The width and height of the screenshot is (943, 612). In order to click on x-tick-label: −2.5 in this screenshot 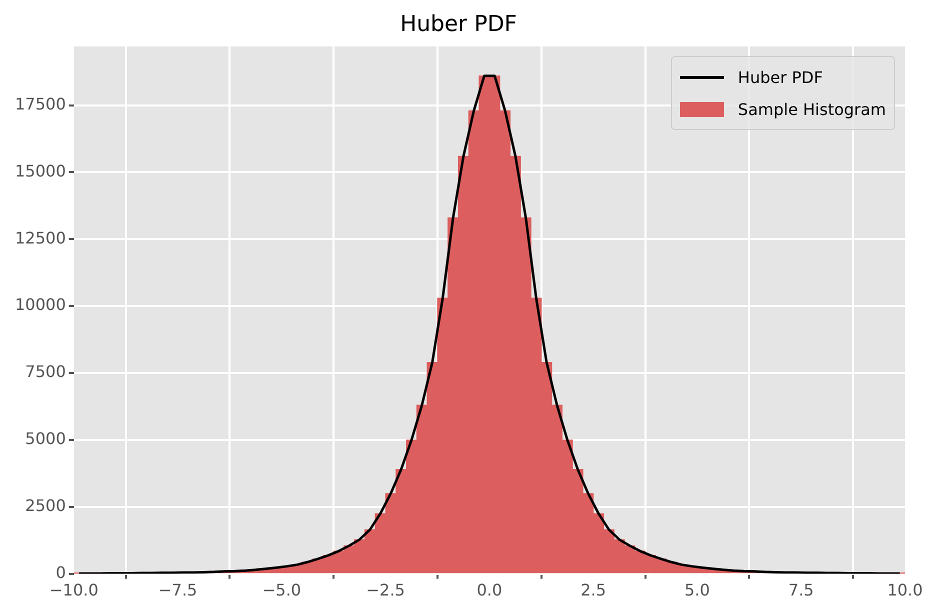, I will do `click(385, 590)`.